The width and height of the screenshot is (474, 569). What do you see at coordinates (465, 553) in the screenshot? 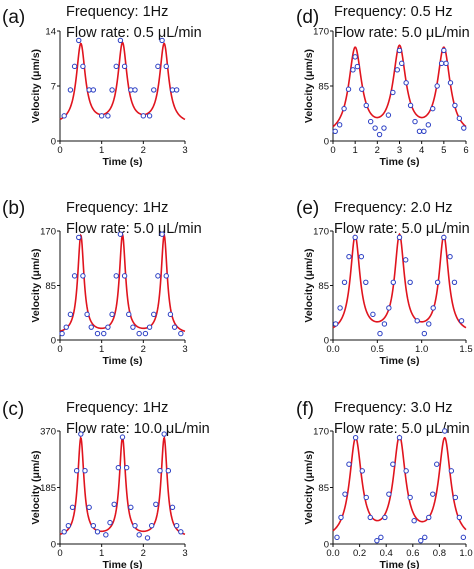
I see `x-tick-label: 1.0` at bounding box center [465, 553].